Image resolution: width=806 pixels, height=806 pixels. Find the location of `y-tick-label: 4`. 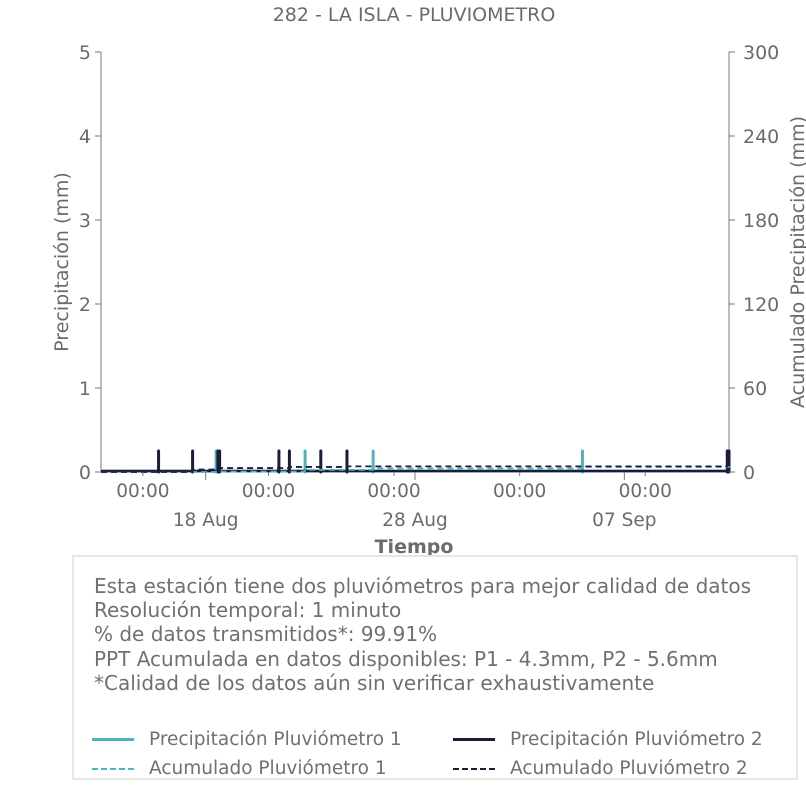

y-tick-label: 4 is located at coordinates (85, 137).